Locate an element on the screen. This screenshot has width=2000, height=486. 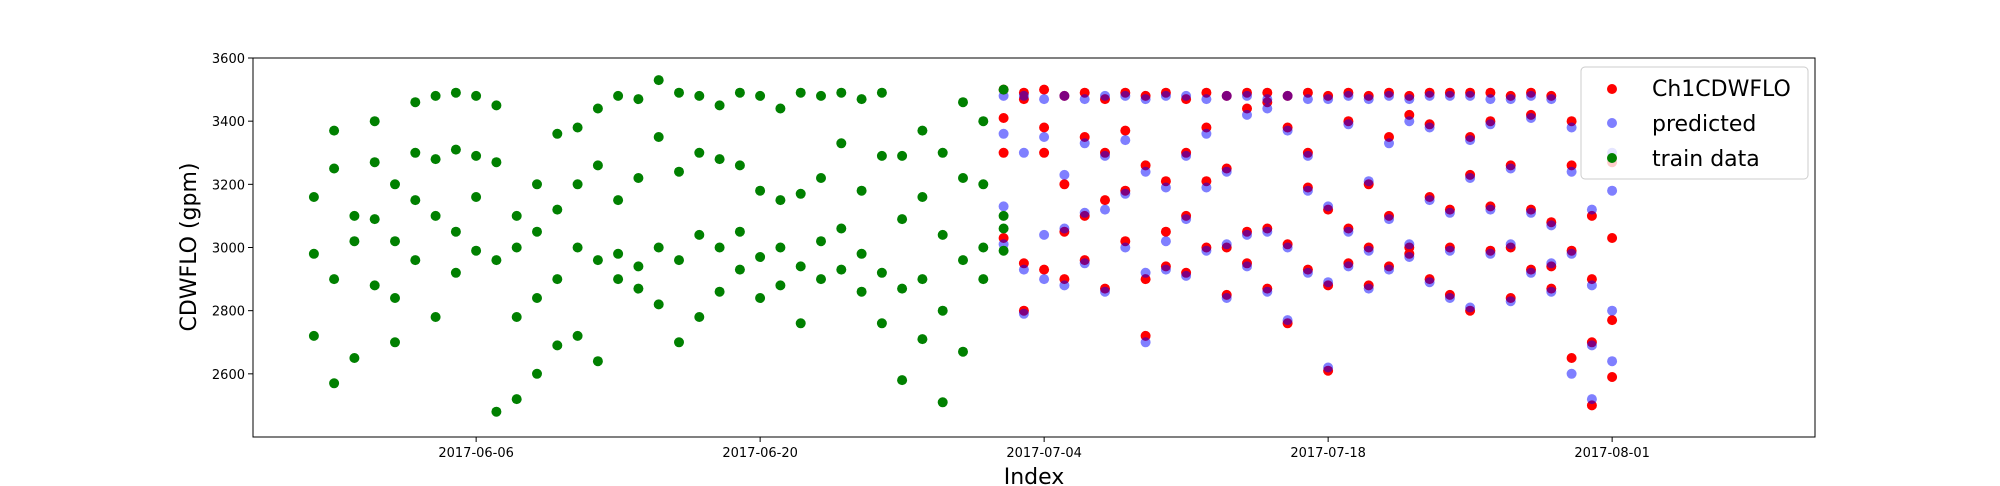
y-axis: 2600 2800 3000 3200 3400 3600 is located at coordinates (232, 217).